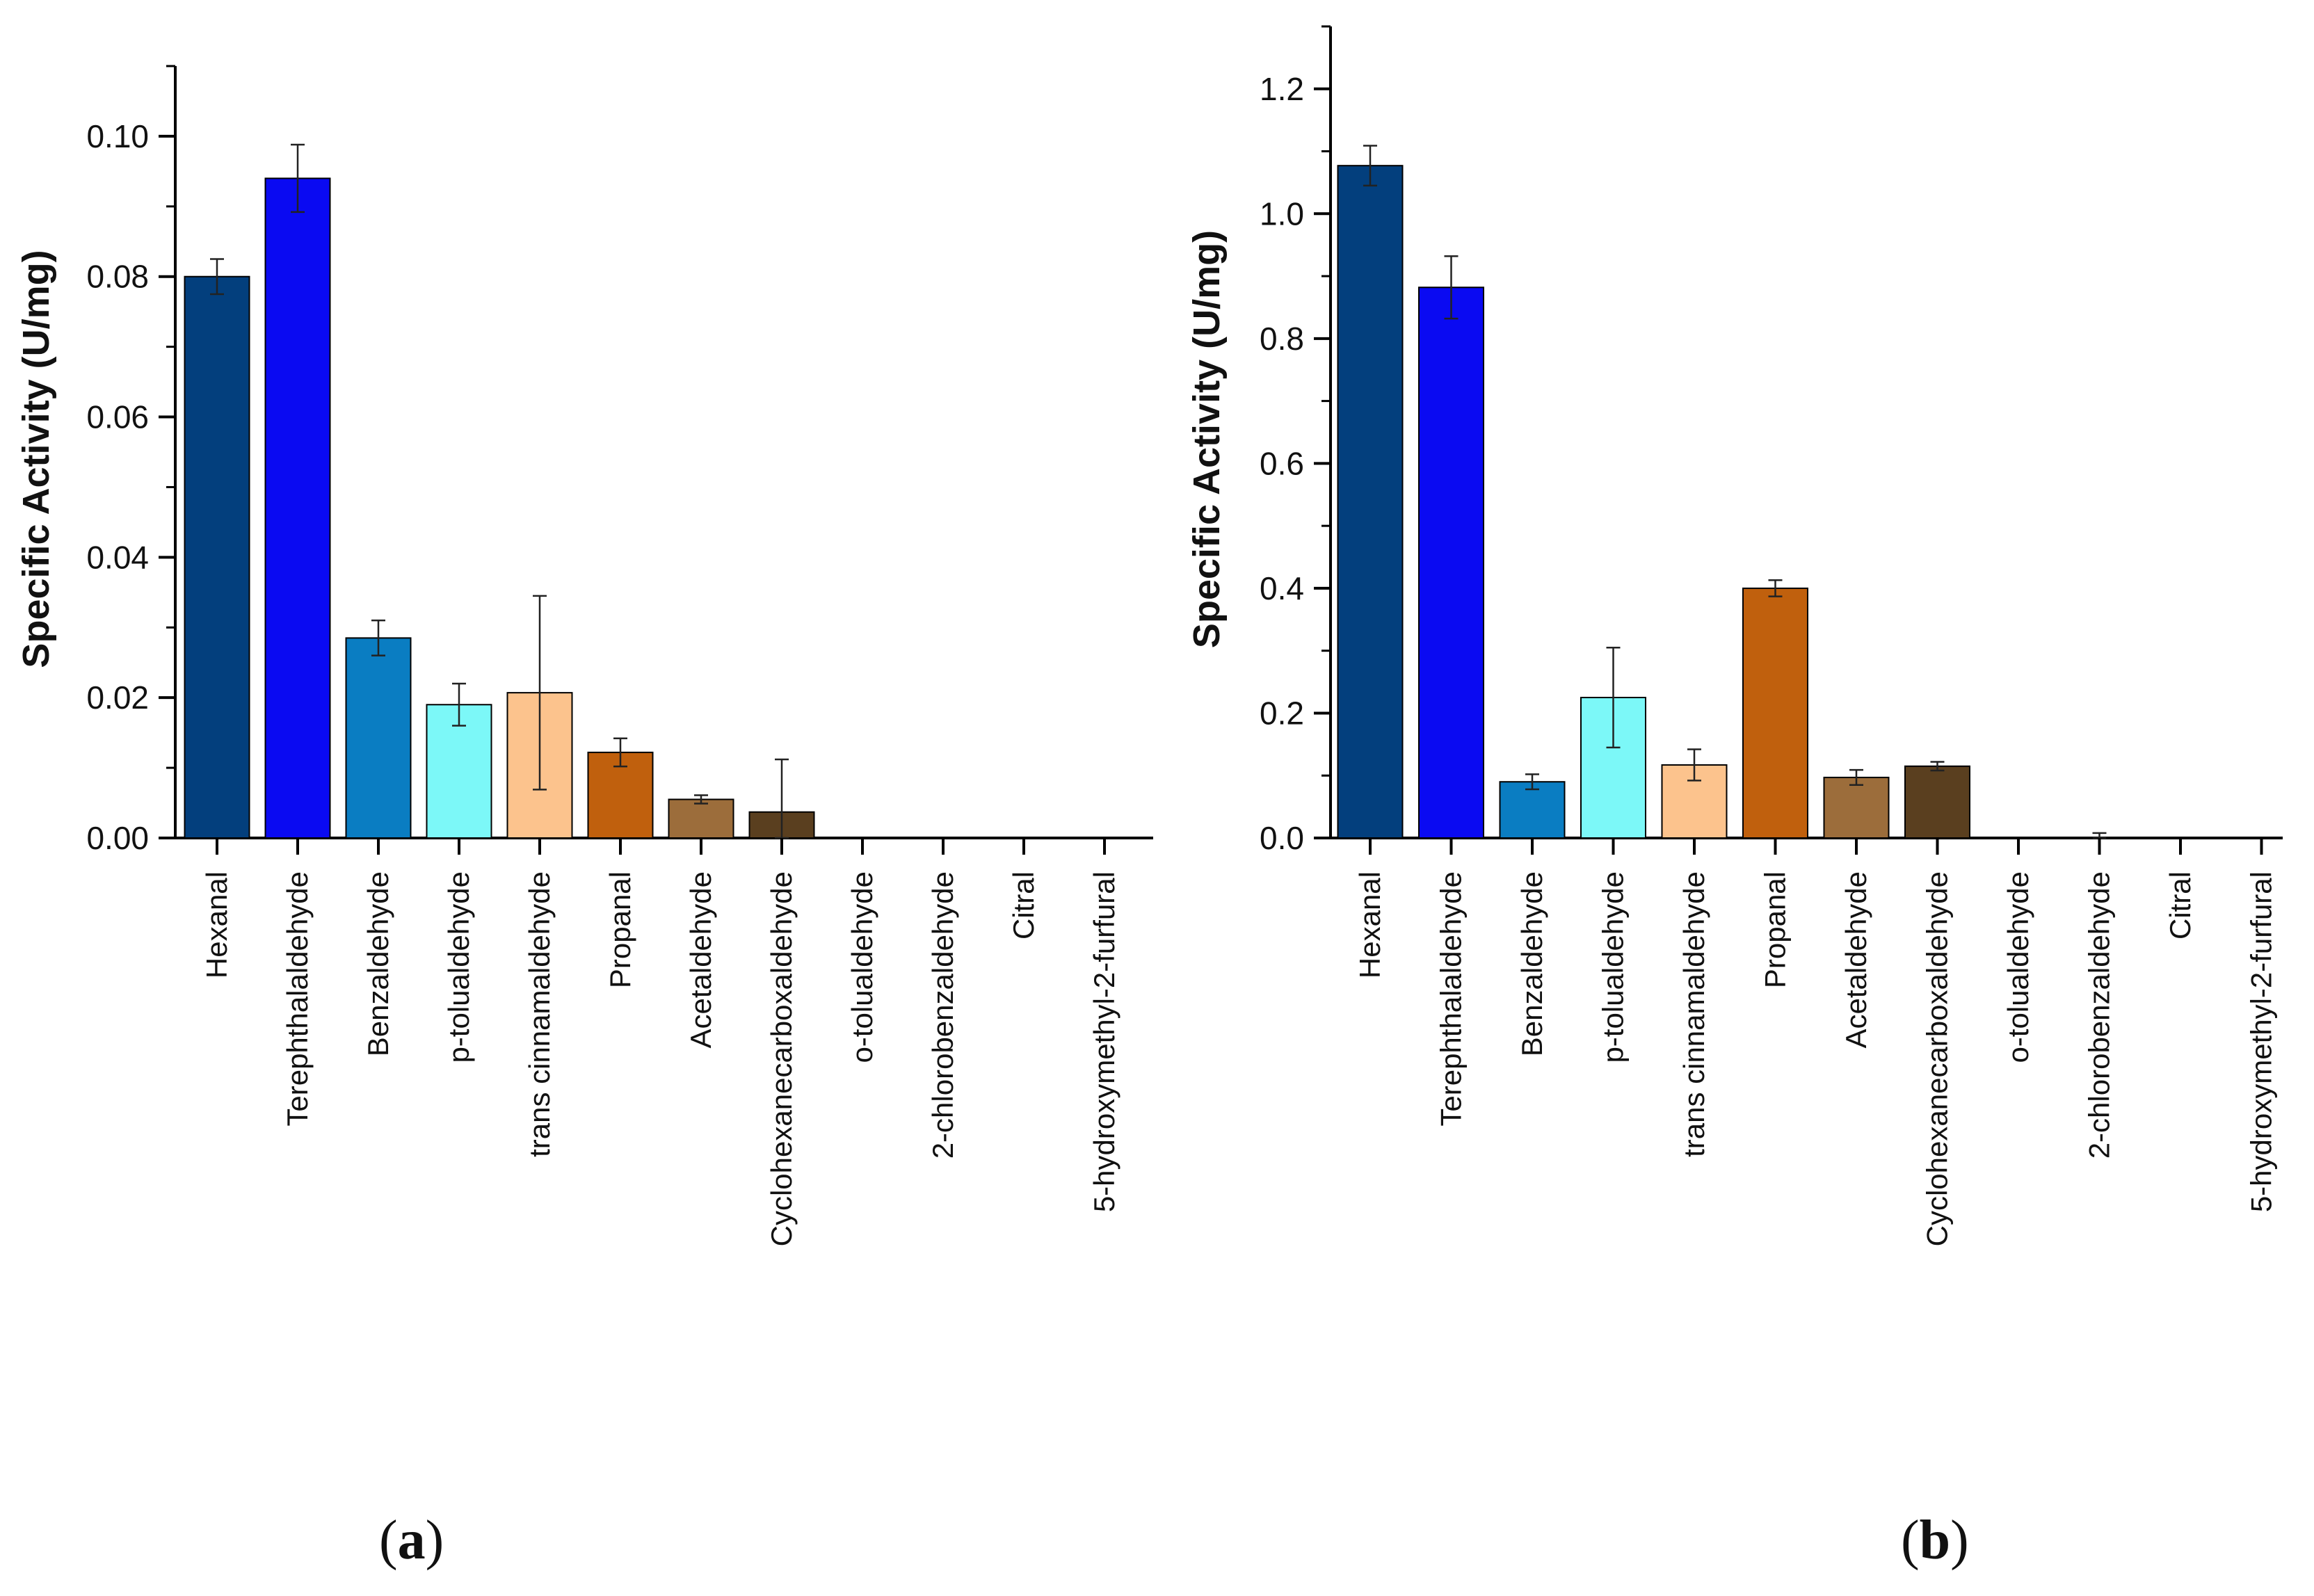 This screenshot has height=1596, width=2314. I want to click on y-tick-label: 0.0, so click(1282, 838).